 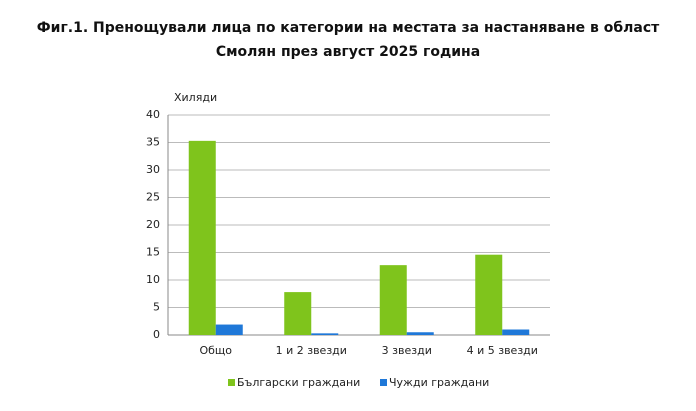 What do you see at coordinates (153, 114) in the screenshot?
I see `y-tick-label: 40` at bounding box center [153, 114].